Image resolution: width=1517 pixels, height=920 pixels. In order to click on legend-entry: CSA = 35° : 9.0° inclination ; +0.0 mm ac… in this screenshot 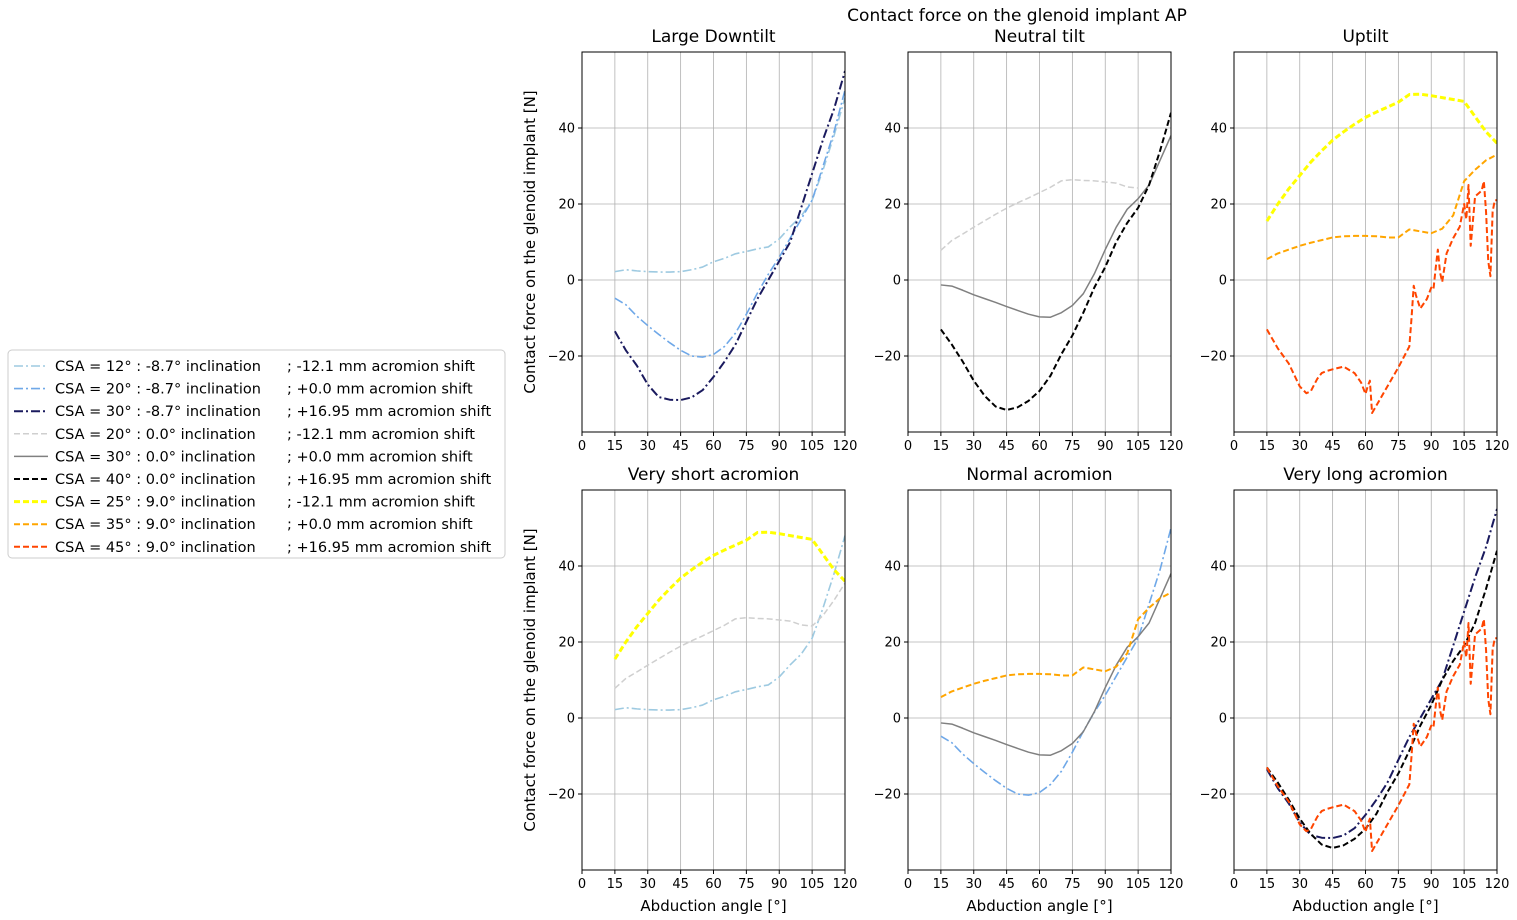, I will do `click(243, 525)`.